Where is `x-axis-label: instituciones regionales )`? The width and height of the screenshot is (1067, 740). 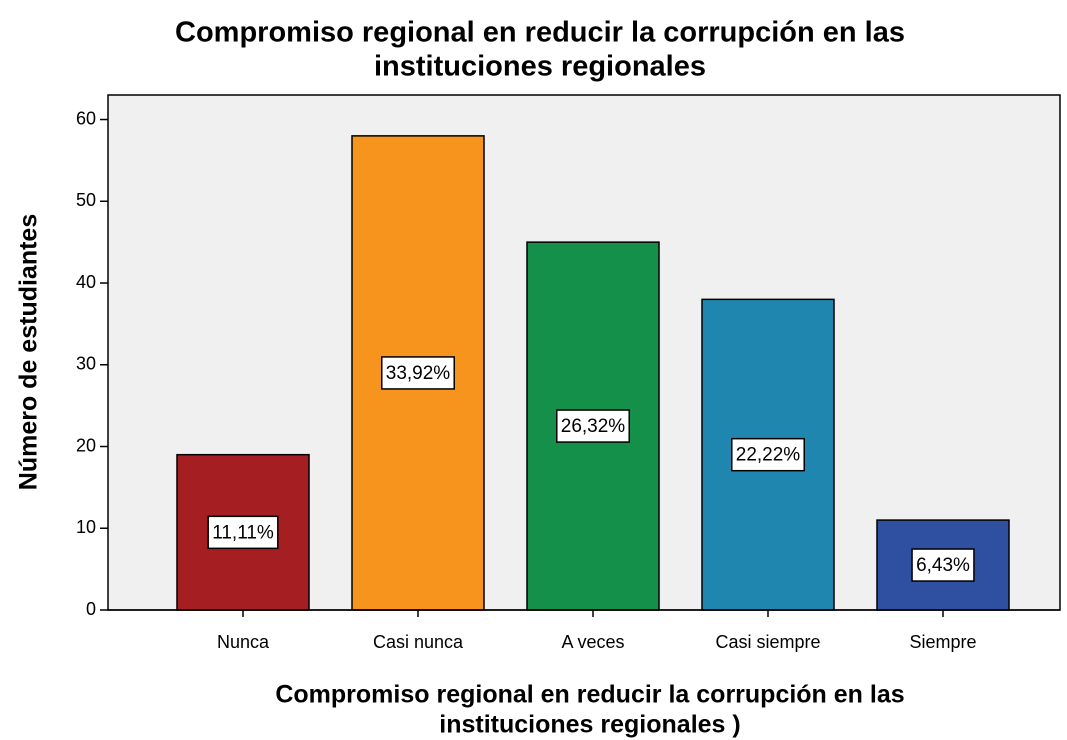 x-axis-label: instituciones regionales ) is located at coordinates (589, 725).